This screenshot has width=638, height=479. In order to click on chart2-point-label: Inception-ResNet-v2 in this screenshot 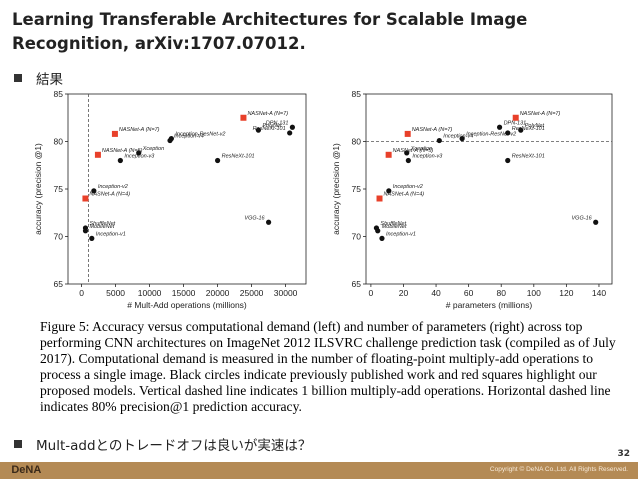, I will do `click(491, 135)`.